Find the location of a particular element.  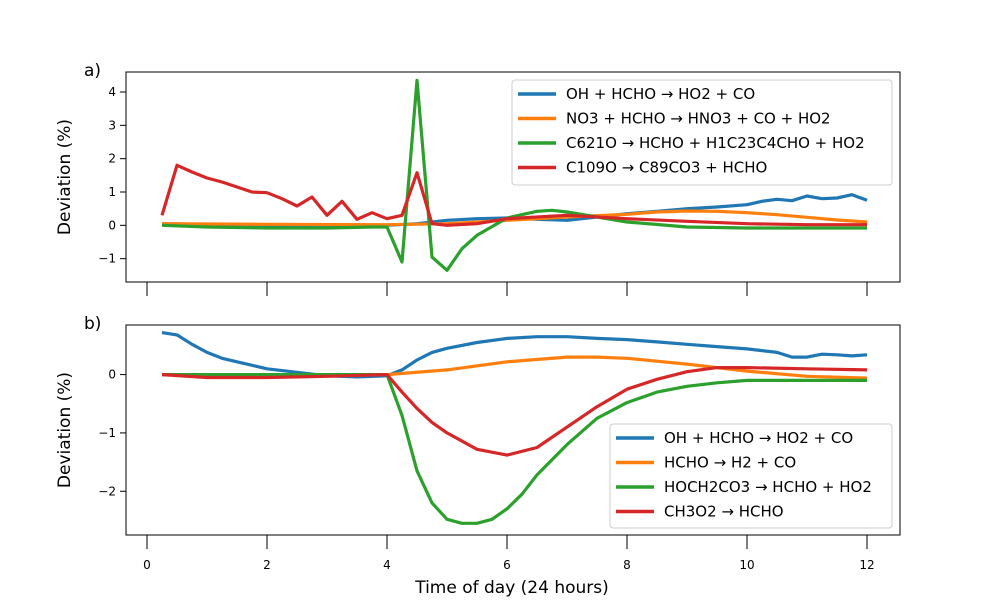

panel-b-x-tick-label: 8 is located at coordinates (627, 565).